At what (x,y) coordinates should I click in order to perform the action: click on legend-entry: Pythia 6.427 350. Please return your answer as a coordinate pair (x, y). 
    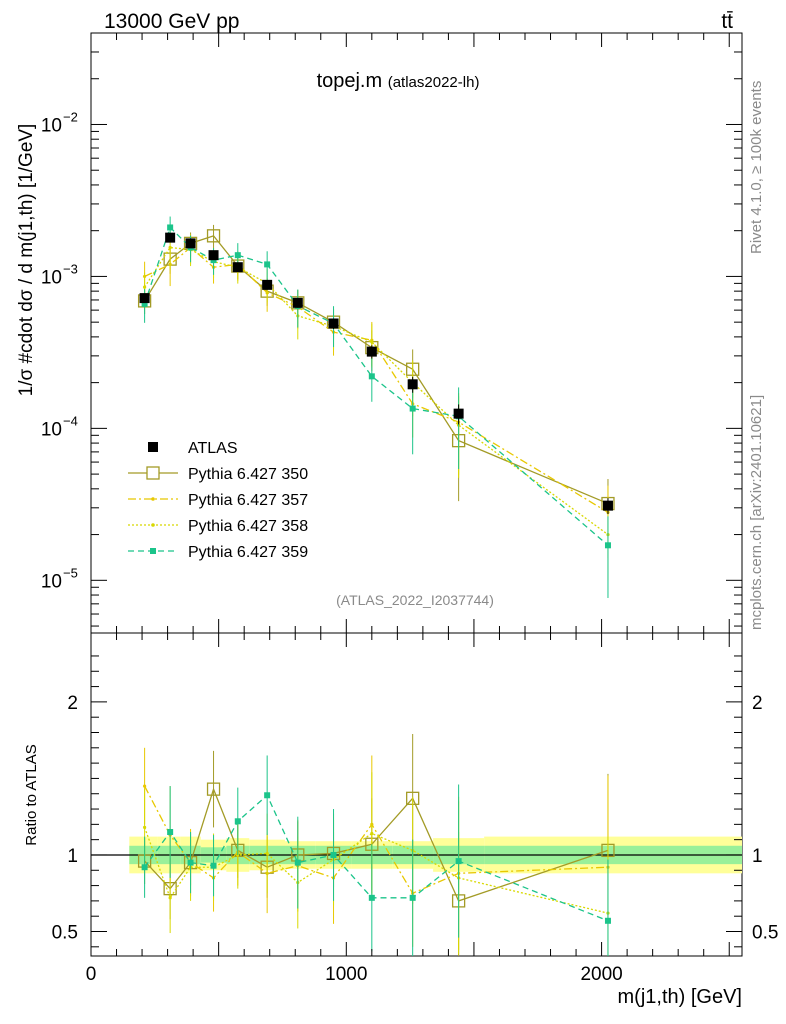
    Looking at the image, I should click on (218, 474).